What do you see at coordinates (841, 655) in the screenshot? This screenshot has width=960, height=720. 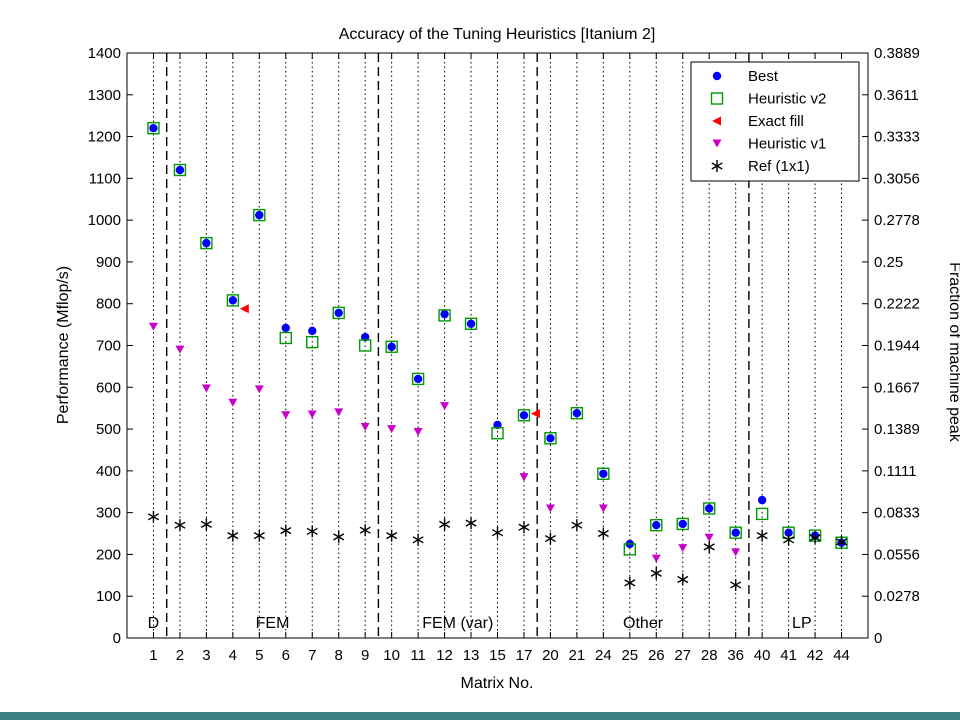 I see `x-tick-label: 44` at bounding box center [841, 655].